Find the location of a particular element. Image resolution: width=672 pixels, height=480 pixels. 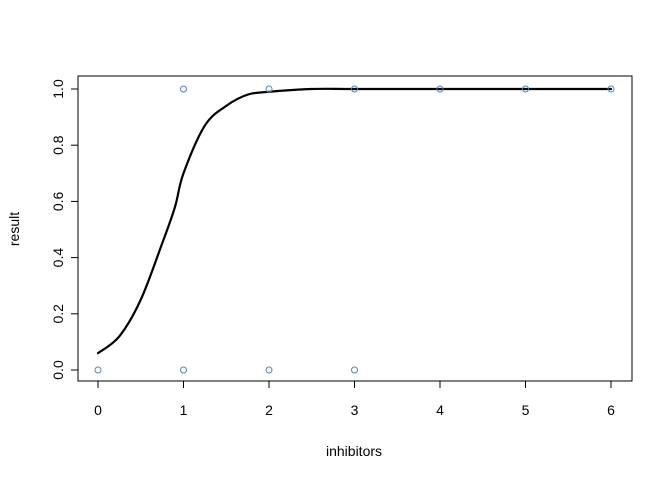

x-tick-label: 1 is located at coordinates (184, 410).